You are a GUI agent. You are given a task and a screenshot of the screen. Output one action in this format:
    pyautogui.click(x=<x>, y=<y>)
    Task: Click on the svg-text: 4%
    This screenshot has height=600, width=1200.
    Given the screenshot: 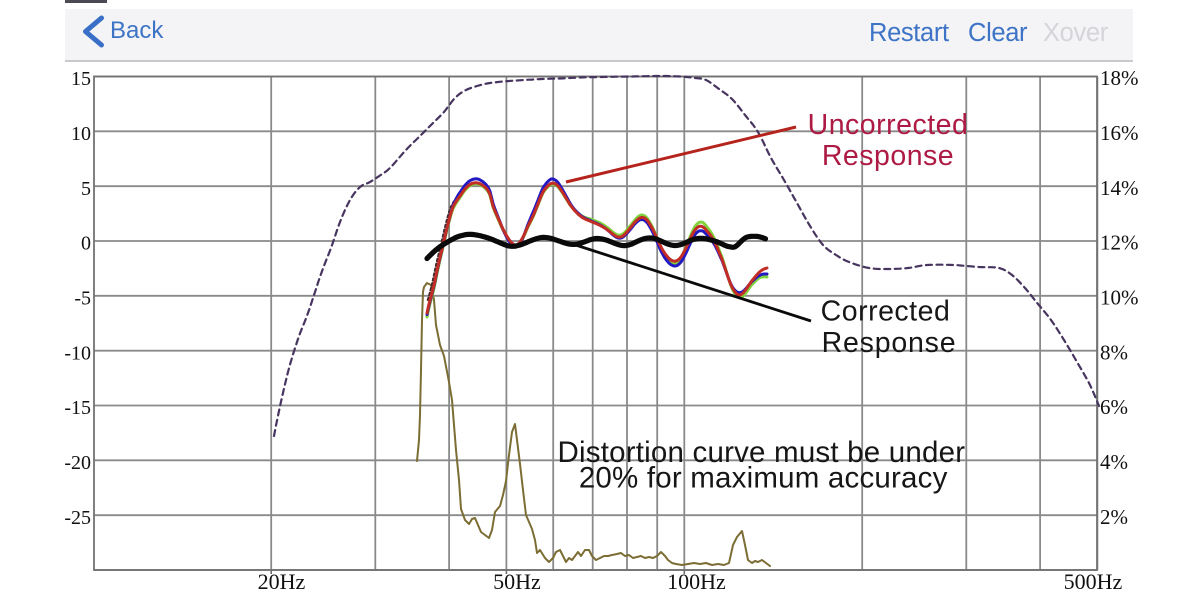 What is the action you would take?
    pyautogui.click(x=1114, y=462)
    